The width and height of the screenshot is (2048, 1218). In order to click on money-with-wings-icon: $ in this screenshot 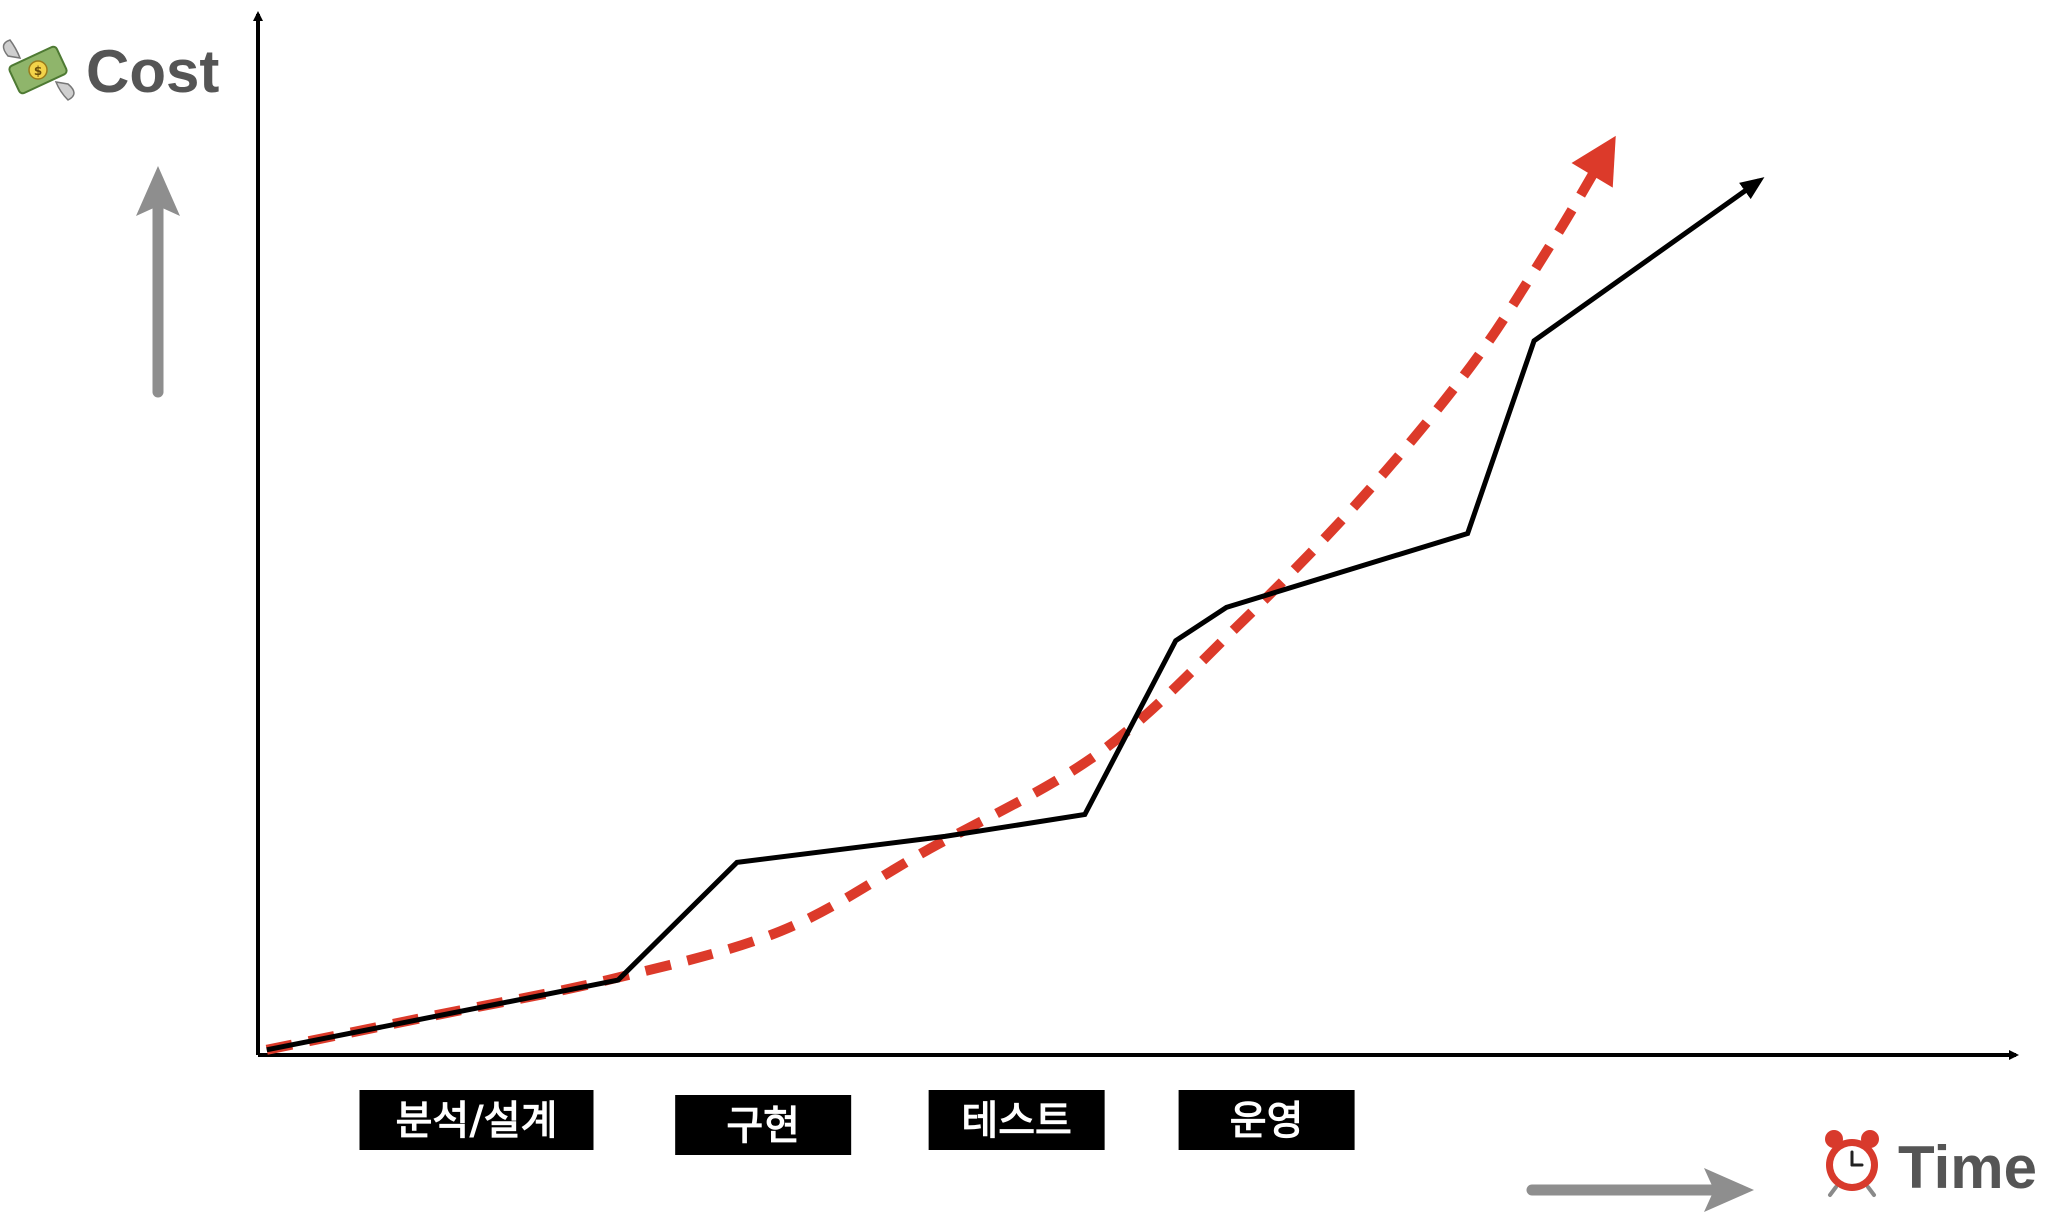, I will do `click(38, 70)`.